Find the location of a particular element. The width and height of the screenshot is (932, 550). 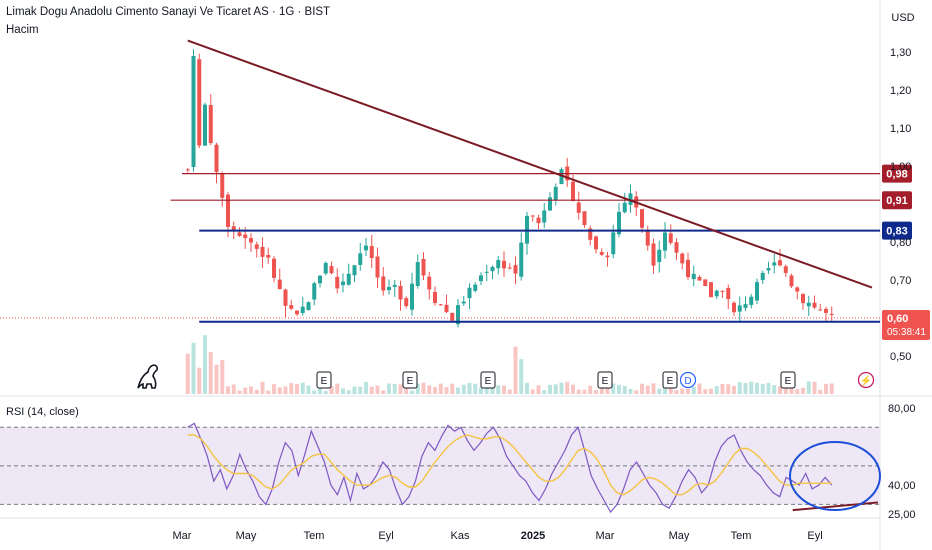

currency-button: USD is located at coordinates (903, 18).